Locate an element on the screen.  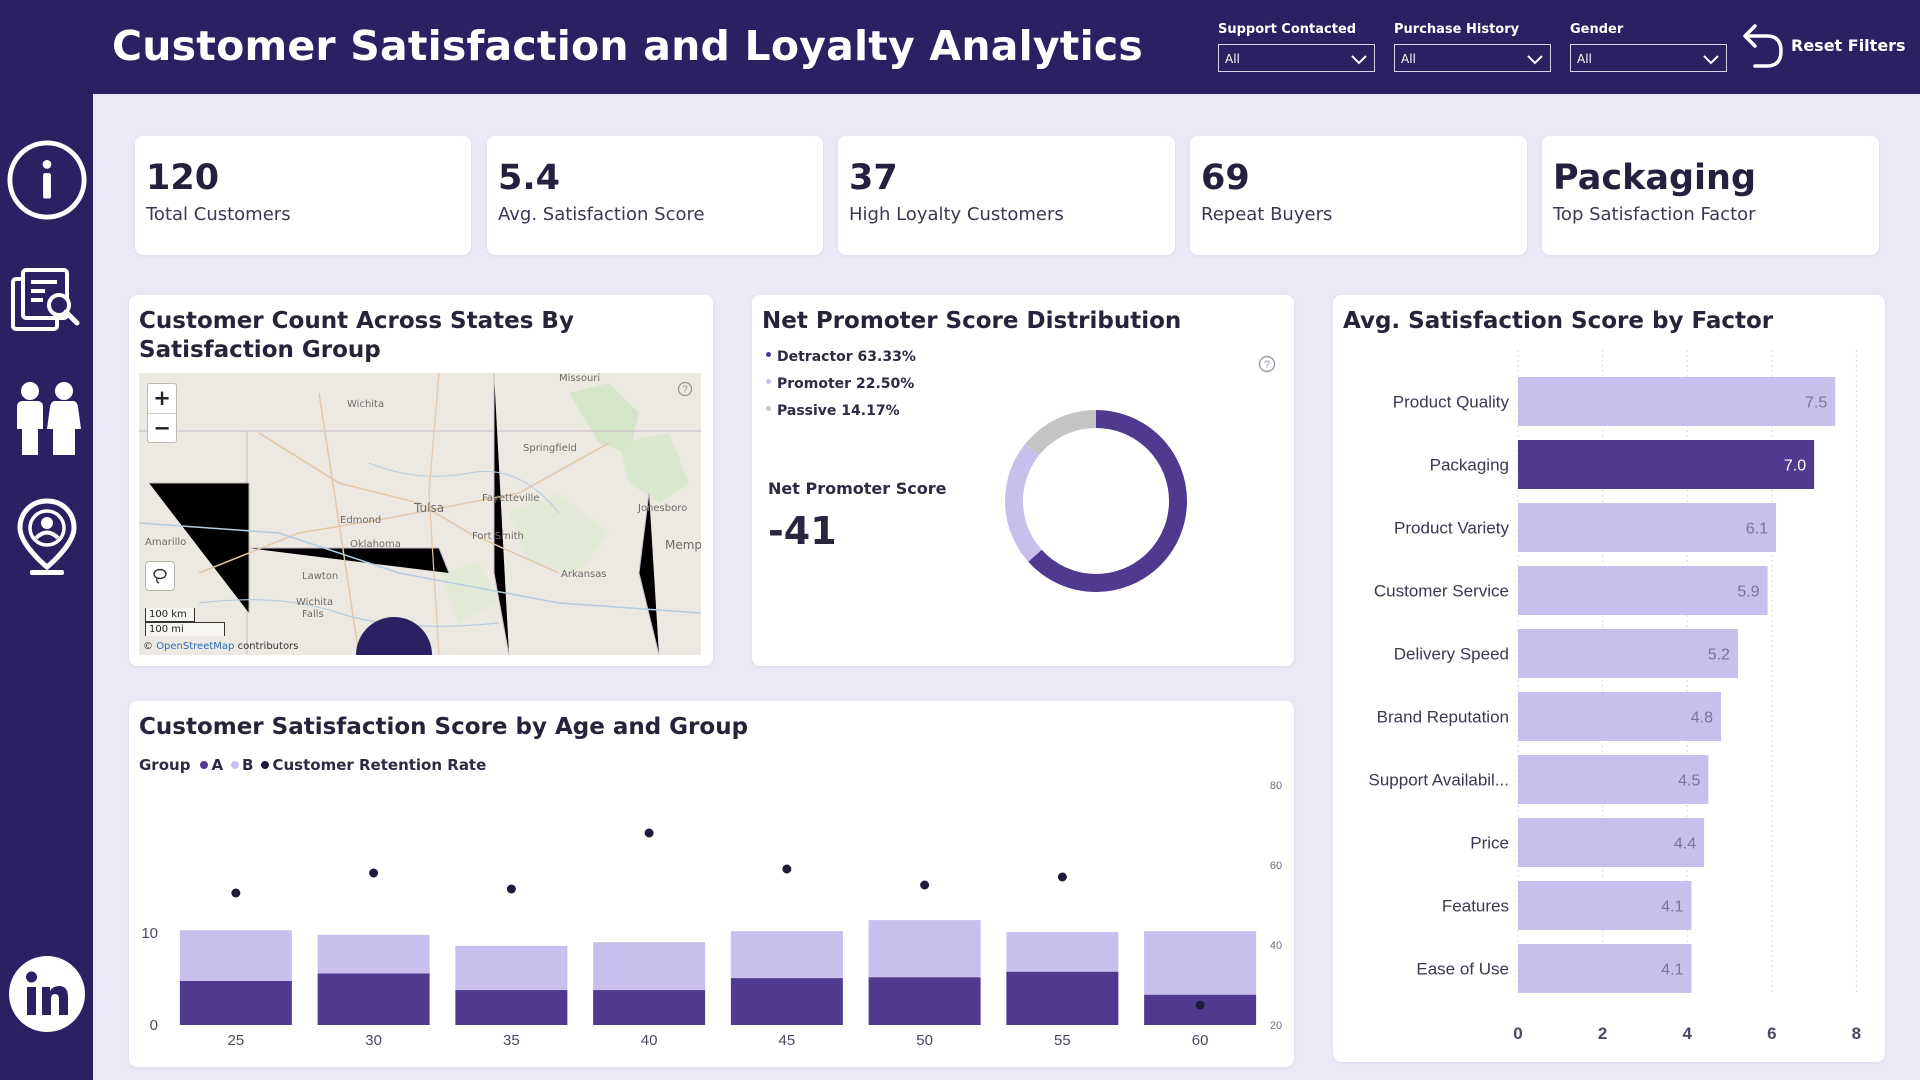
x-tick: 4 is located at coordinates (1687, 1033).